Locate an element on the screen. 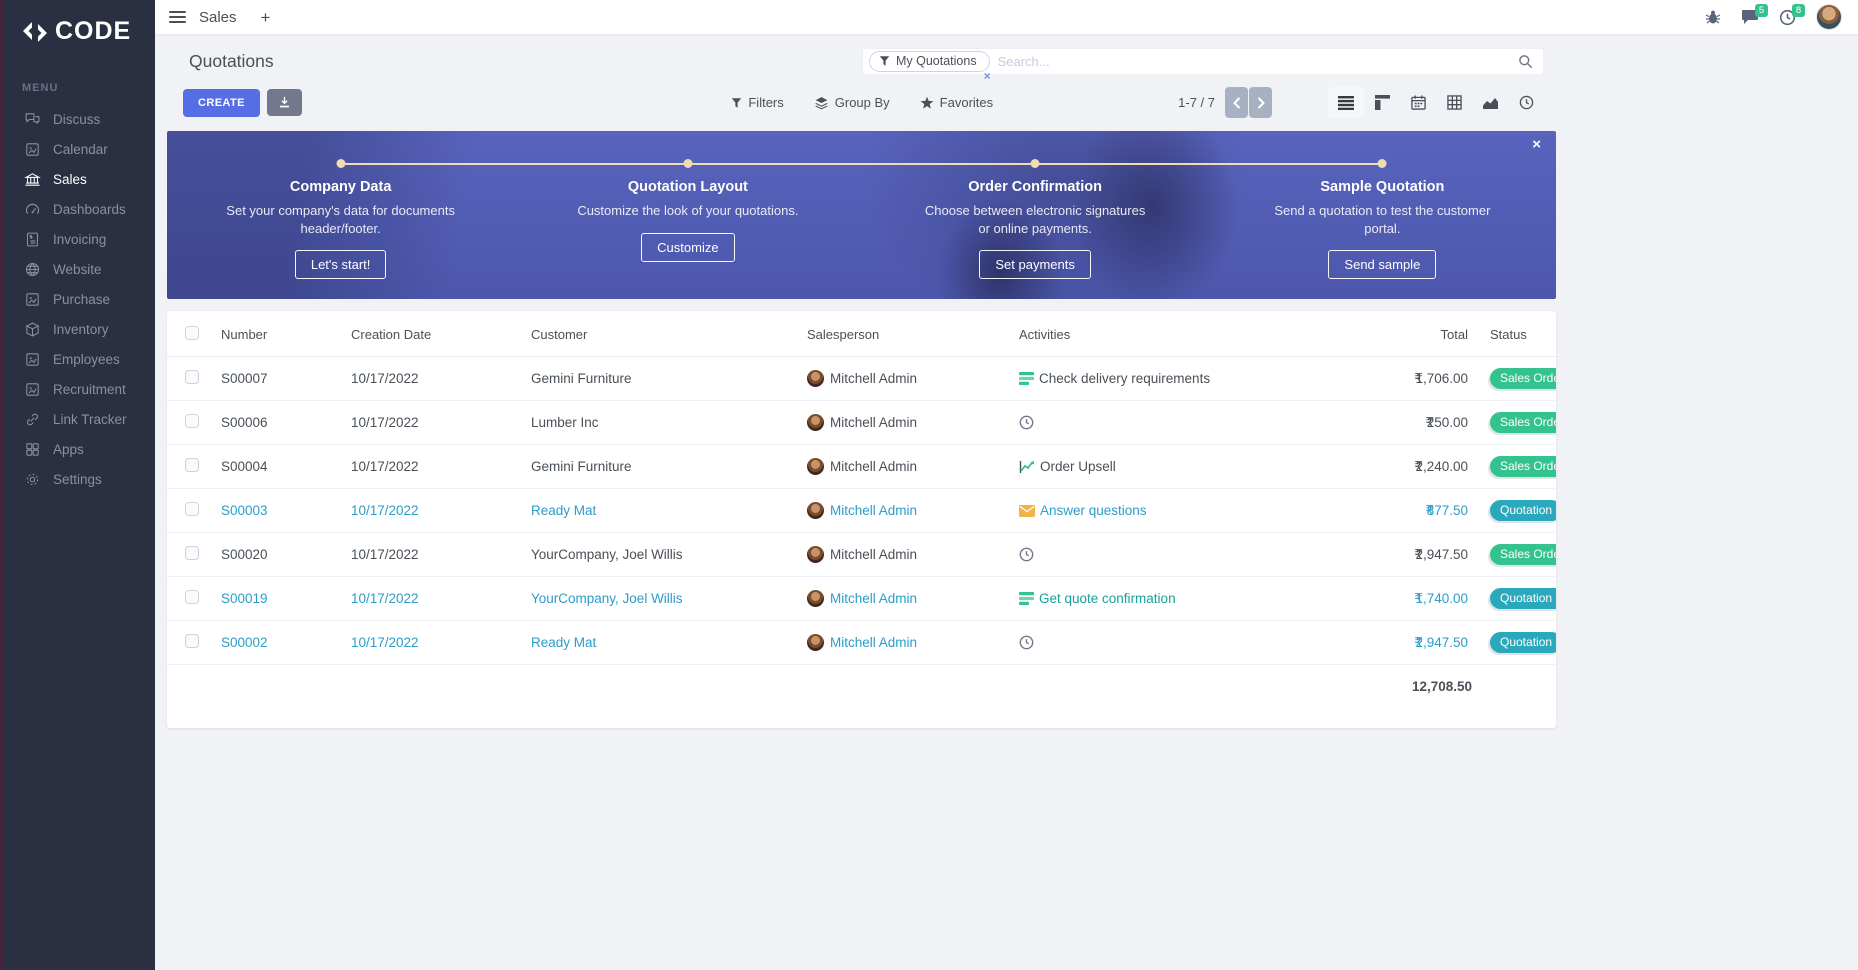 The image size is (1858, 970). sidebar-item-settings: Settings is located at coordinates (77, 479).